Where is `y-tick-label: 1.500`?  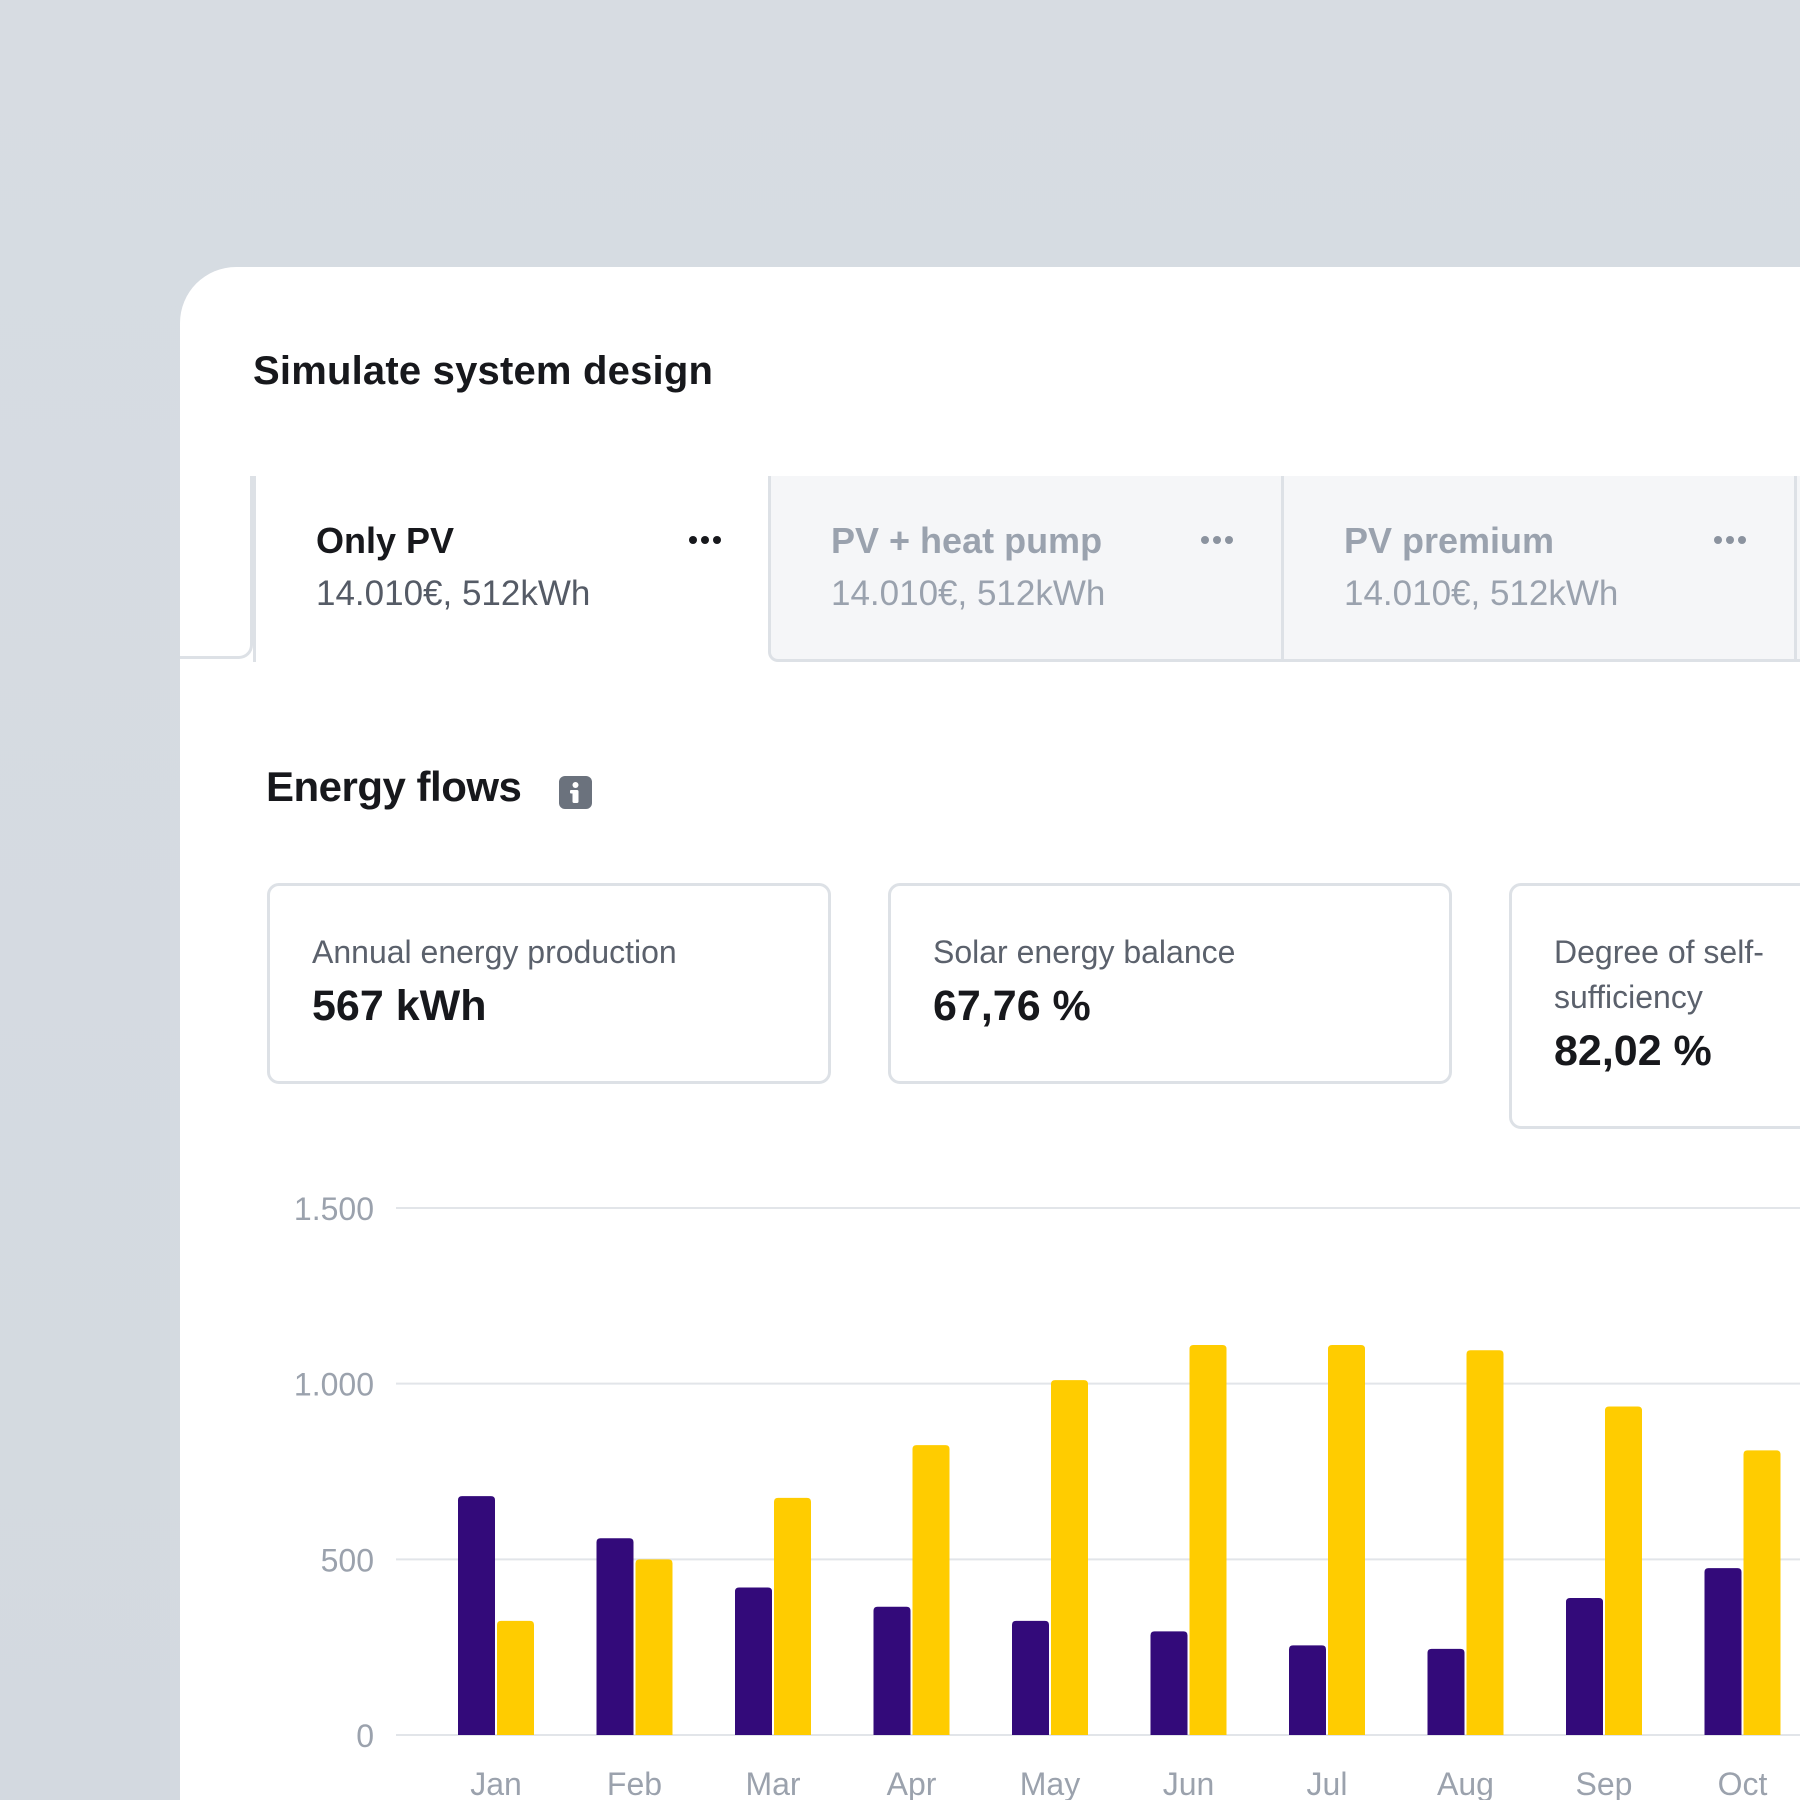 y-tick-label: 1.500 is located at coordinates (334, 1209).